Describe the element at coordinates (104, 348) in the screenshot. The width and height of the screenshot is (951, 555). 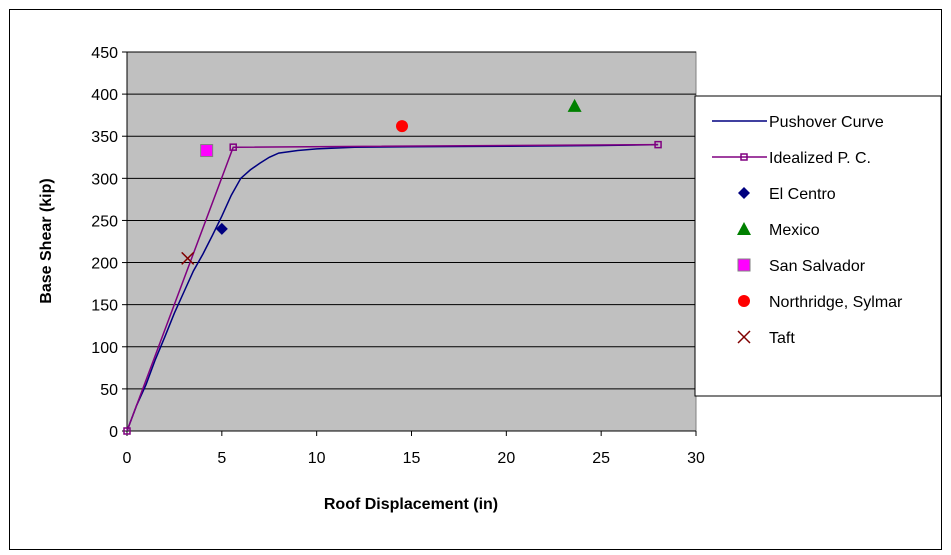
I see `y-tick-label-2: 100` at that location.